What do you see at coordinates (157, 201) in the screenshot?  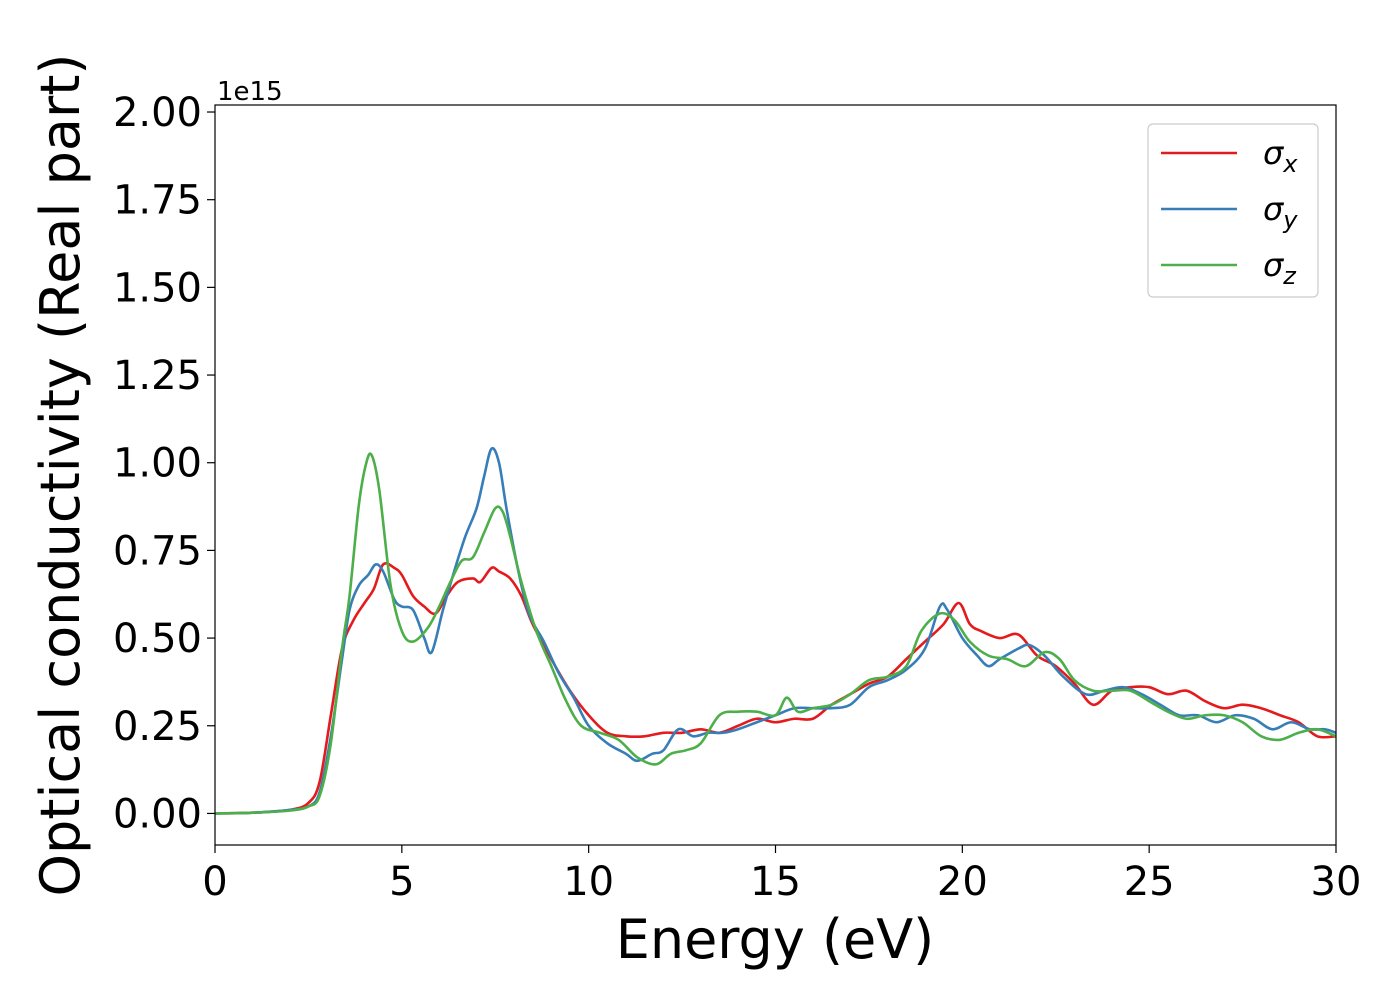 I see `y-tick-label: 1.75` at bounding box center [157, 201].